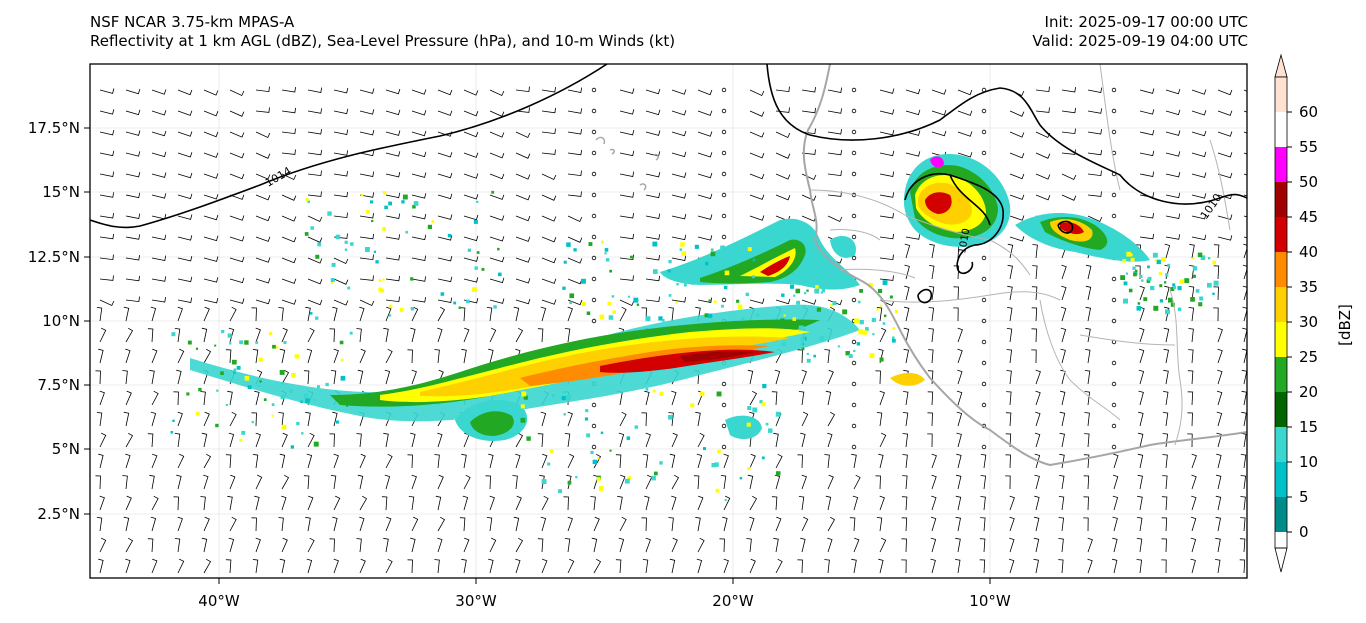 This screenshot has width=1366, height=623. Describe the element at coordinates (1308, 147) in the screenshot. I see `colorbar-tick-label: 55` at that location.